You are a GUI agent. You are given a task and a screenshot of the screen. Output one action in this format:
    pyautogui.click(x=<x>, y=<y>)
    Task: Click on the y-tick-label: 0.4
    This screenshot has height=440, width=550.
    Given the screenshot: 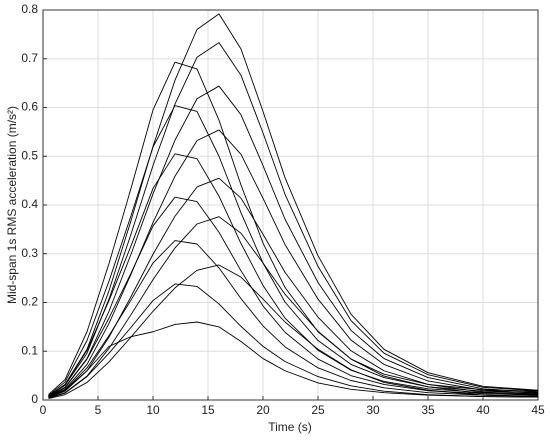 What is the action you would take?
    pyautogui.click(x=29, y=204)
    